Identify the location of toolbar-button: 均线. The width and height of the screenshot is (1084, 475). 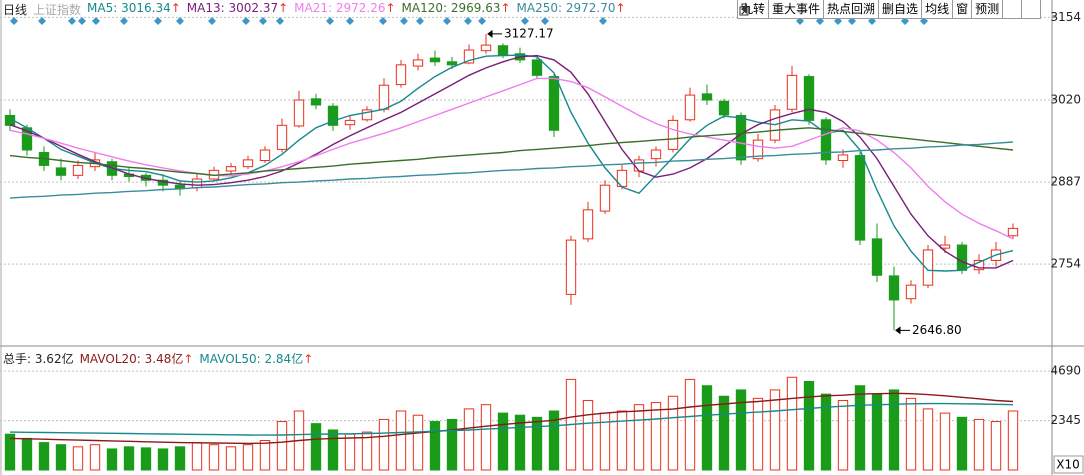
(937, 9).